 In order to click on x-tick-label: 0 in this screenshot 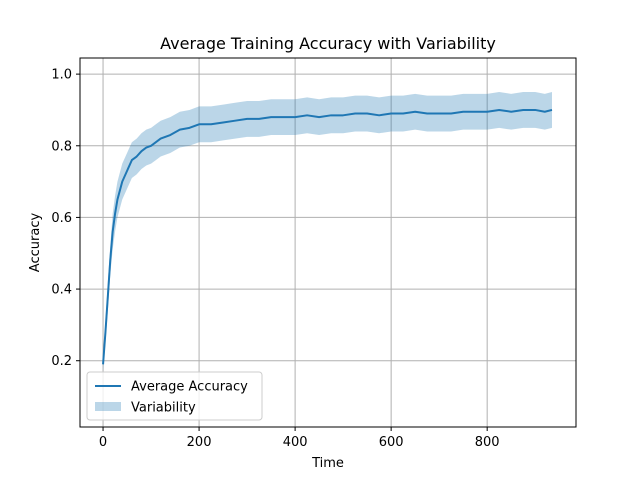, I will do `click(103, 442)`.